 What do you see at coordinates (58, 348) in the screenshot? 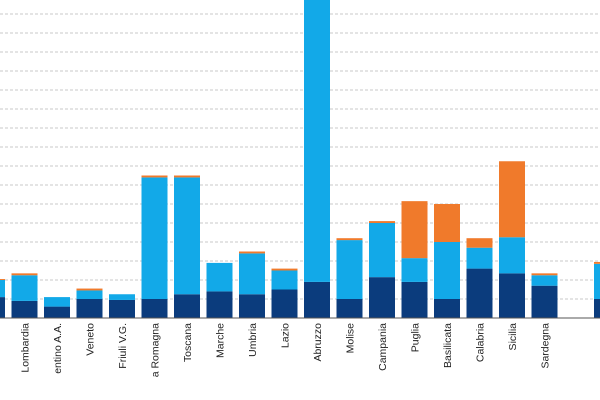
I see `x-tick-label: entino A.A.` at bounding box center [58, 348].